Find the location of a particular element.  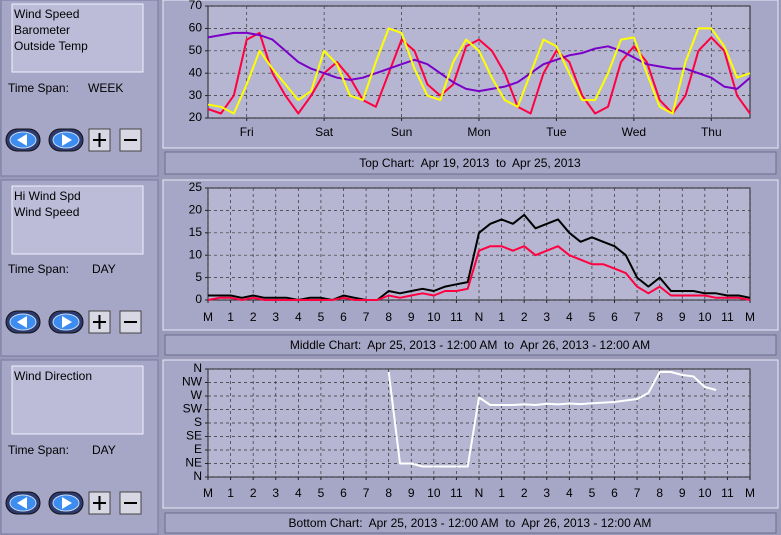

x-tick-label: 1 is located at coordinates (230, 493).